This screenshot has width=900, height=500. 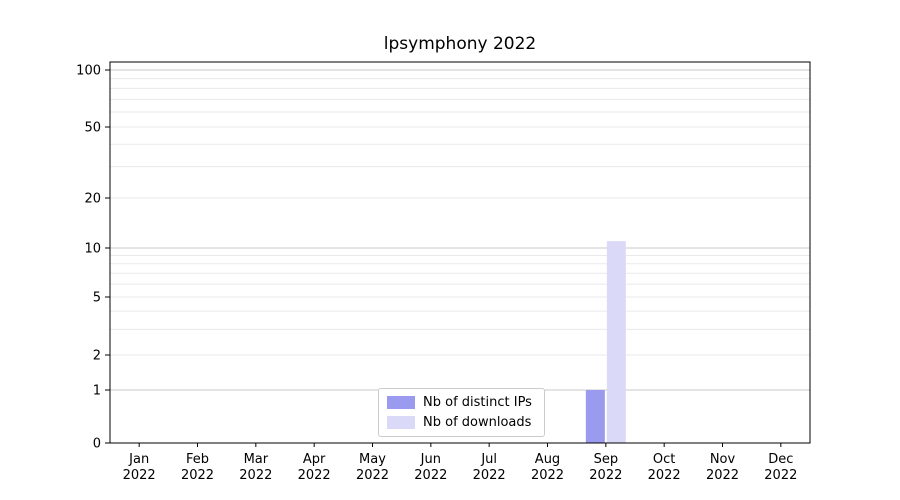 I want to click on legend-swatch-distinct-ips, so click(x=401, y=402).